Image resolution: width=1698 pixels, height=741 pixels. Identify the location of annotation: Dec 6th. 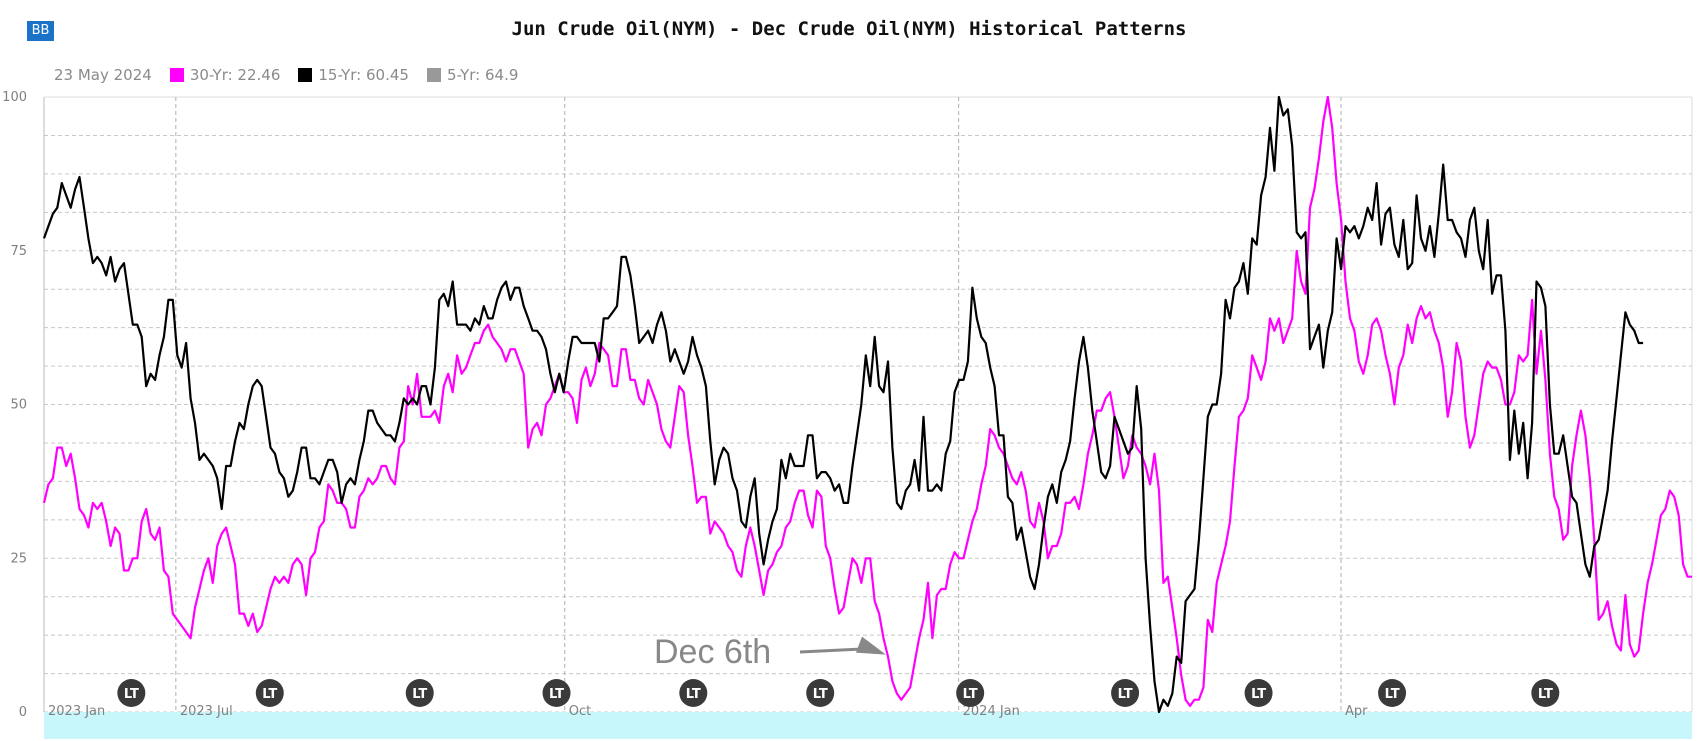
(770, 652).